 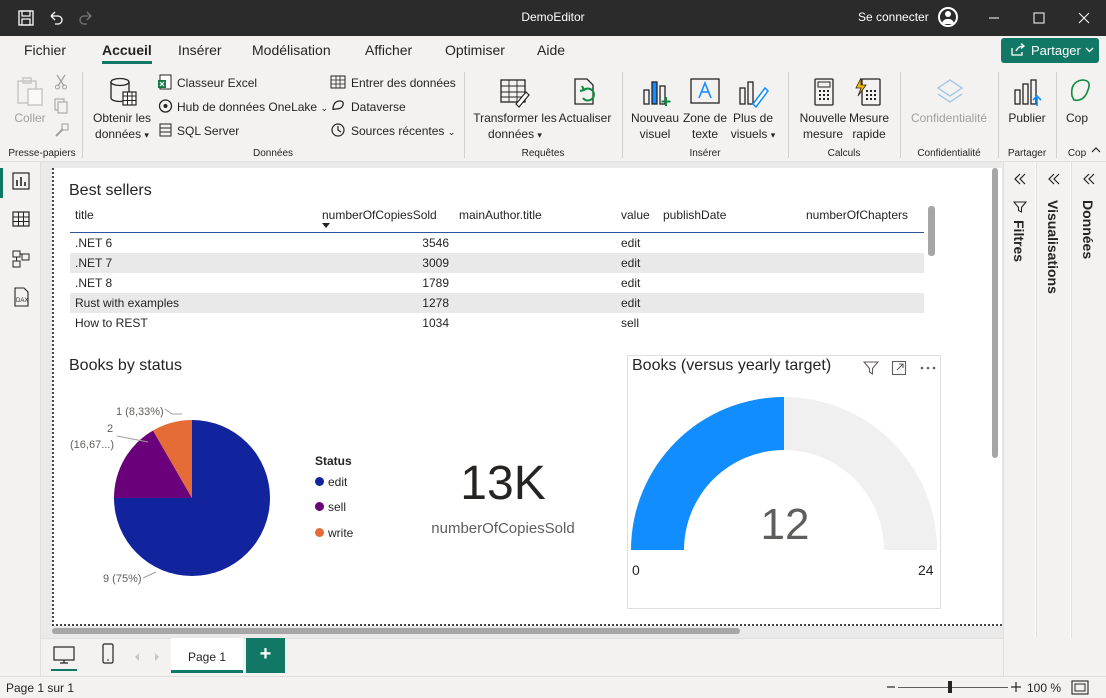 What do you see at coordinates (1096, 150) in the screenshot?
I see `collapse-ribbon-icon` at bounding box center [1096, 150].